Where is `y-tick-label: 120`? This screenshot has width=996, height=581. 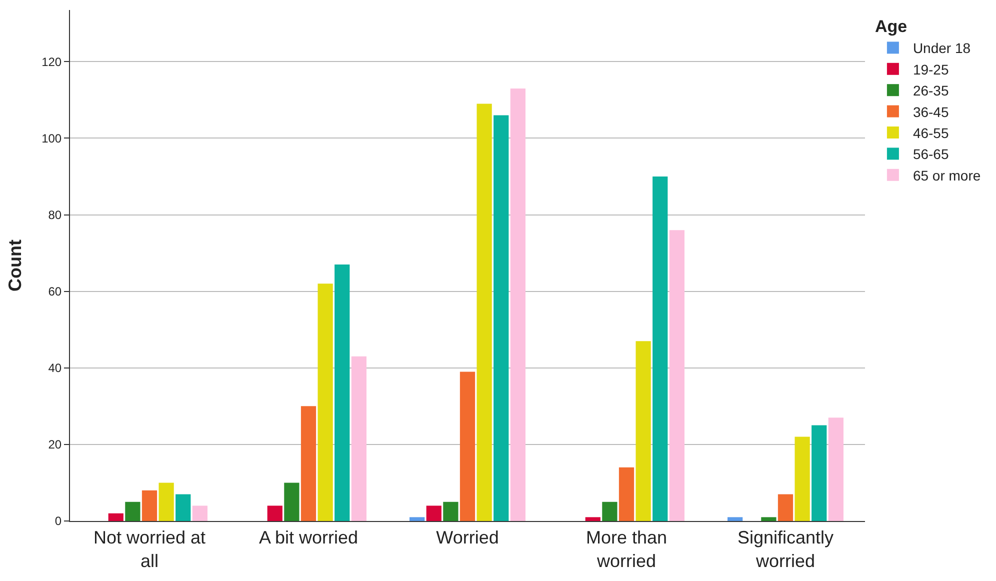 y-tick-label: 120 is located at coordinates (52, 61).